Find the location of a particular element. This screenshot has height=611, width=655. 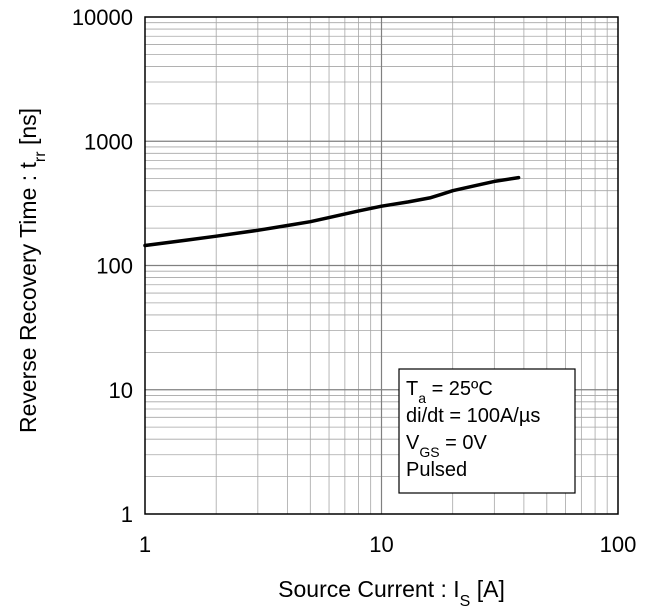

x-tick-label: 1 is located at coordinates (145, 544).